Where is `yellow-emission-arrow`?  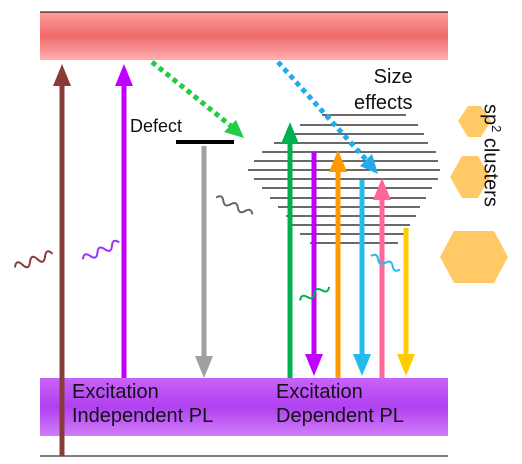 yellow-emission-arrow is located at coordinates (406, 302).